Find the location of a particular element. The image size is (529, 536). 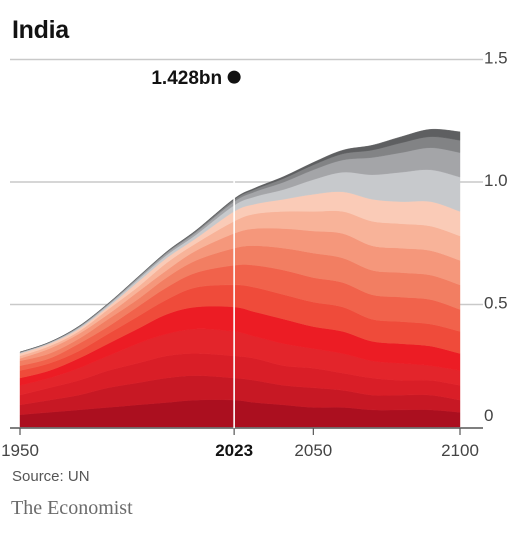

source-note: Source: UN is located at coordinates (51, 476).